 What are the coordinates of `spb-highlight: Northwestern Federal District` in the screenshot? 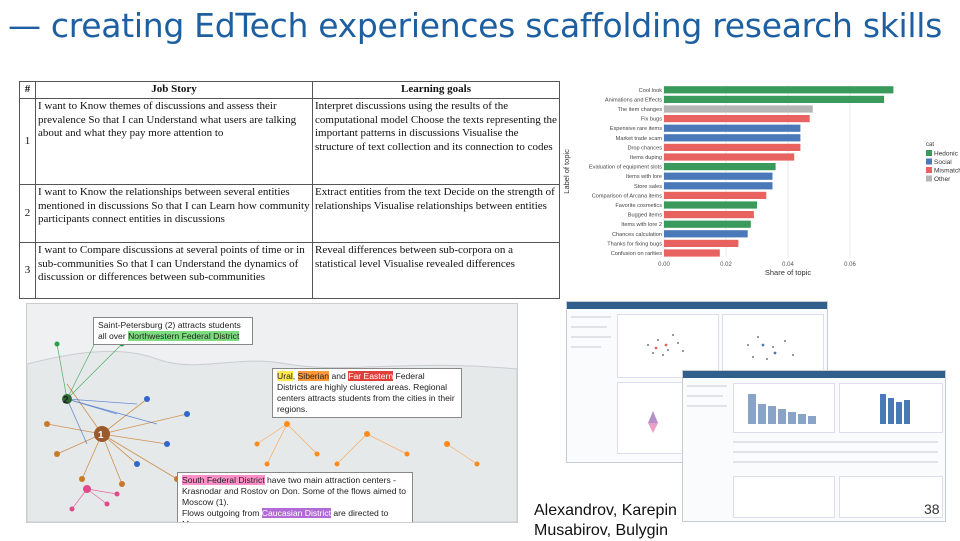 It's located at (184, 336).